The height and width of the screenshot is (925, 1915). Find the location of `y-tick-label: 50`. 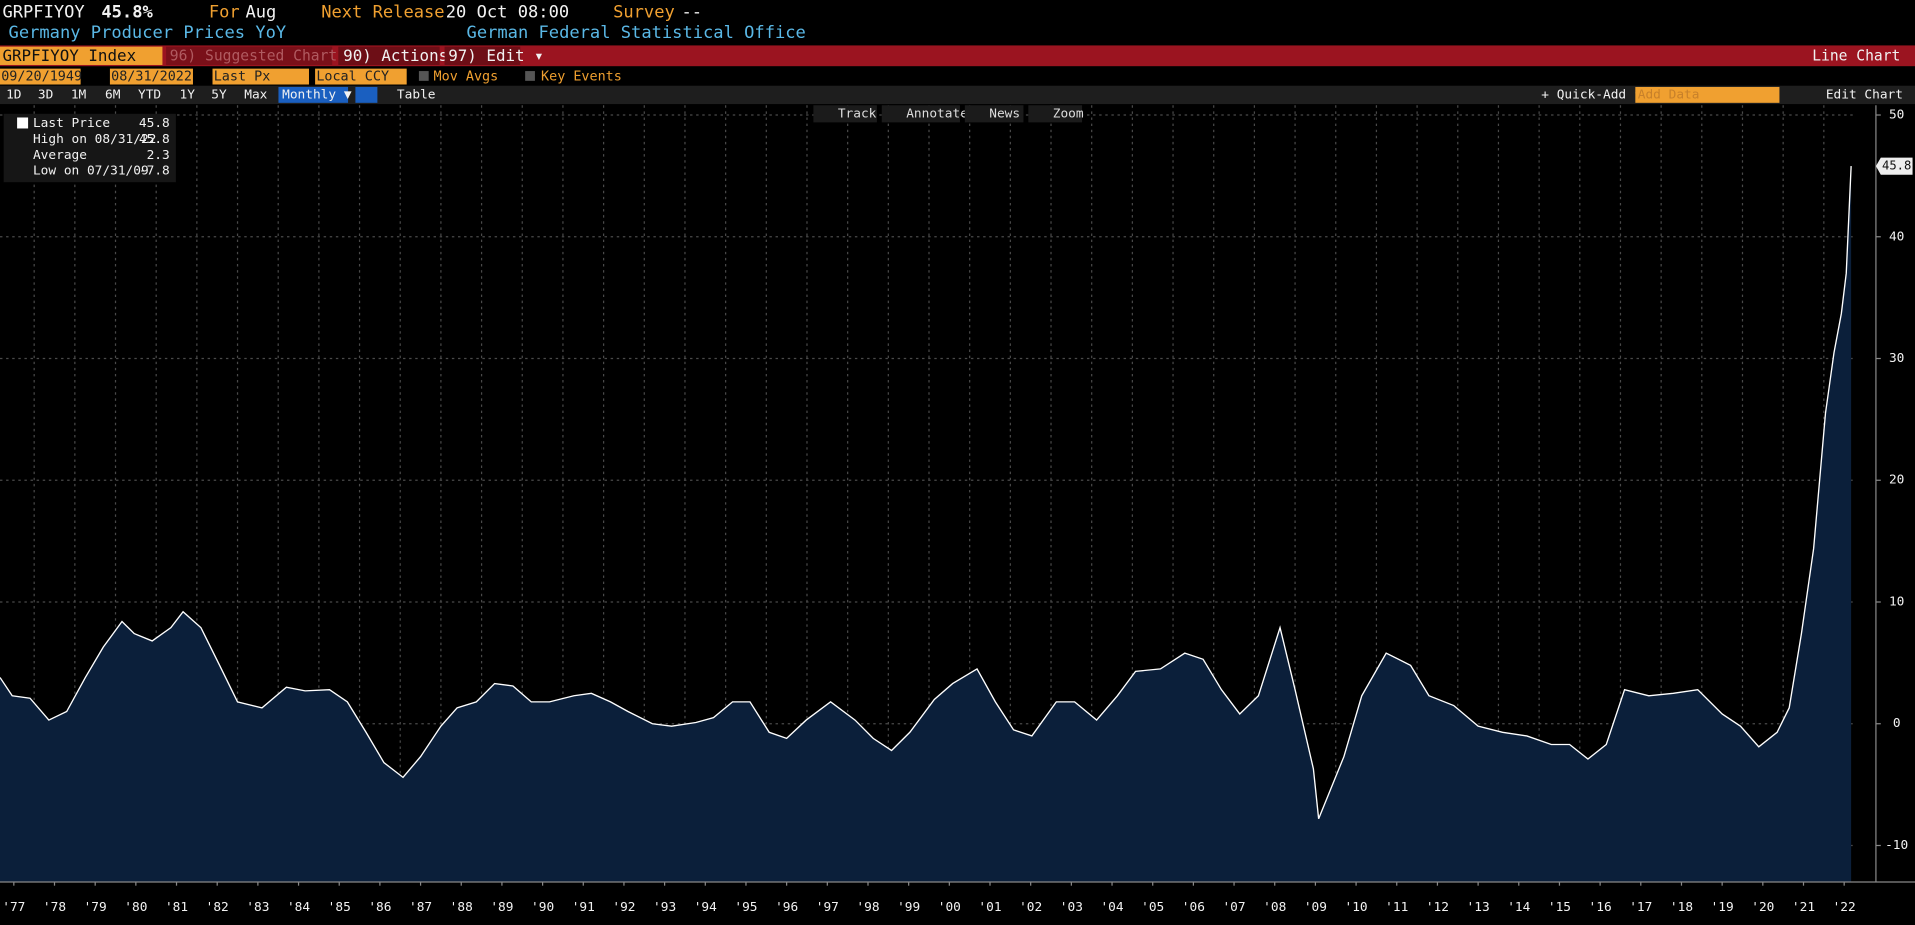

y-tick-label: 50 is located at coordinates (1896, 115).